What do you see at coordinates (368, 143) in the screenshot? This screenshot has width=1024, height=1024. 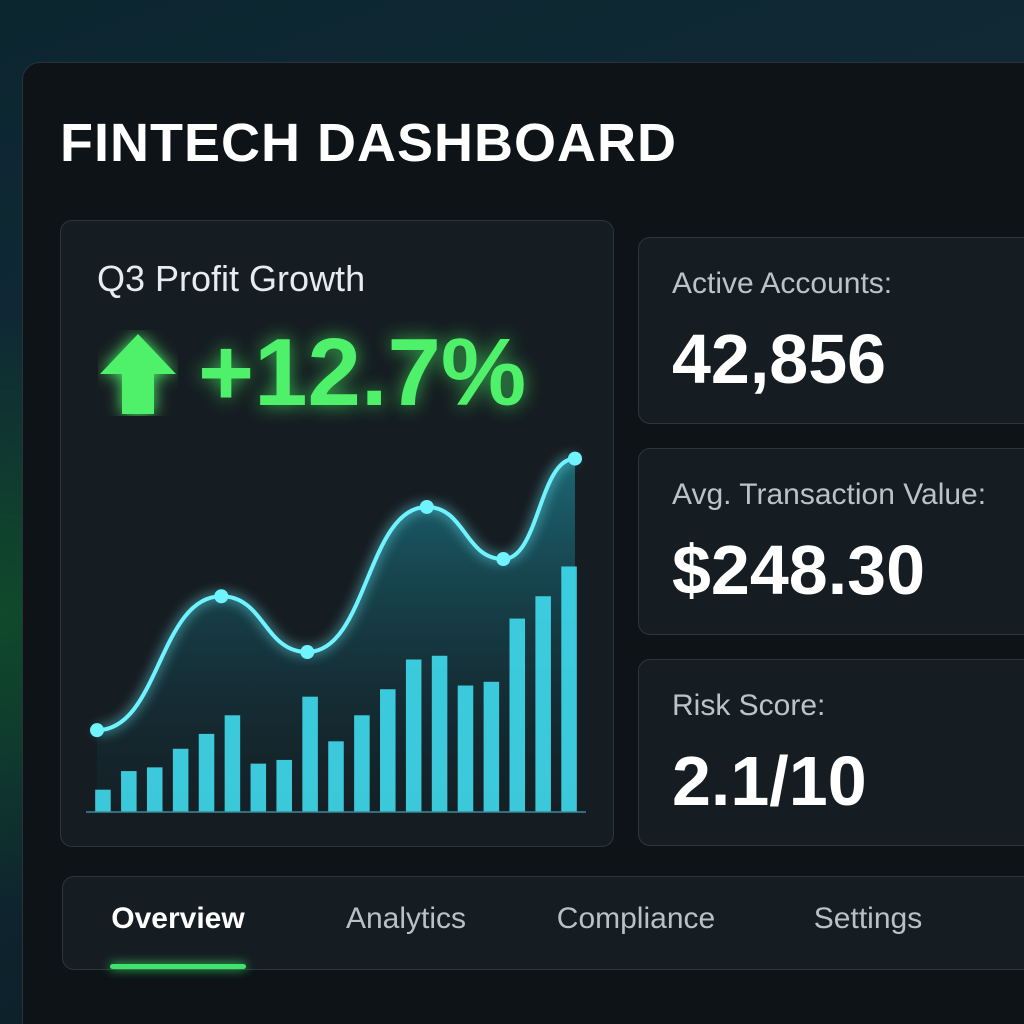 I see `dashboard-title: FINTECH DASHBOARD` at bounding box center [368, 143].